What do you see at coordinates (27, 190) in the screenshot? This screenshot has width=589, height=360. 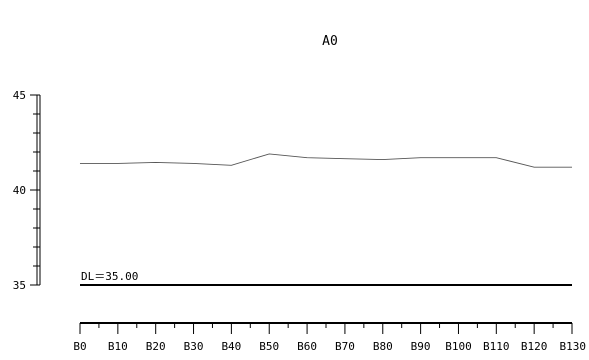 I see `y-axis: 35 40 45` at bounding box center [27, 190].